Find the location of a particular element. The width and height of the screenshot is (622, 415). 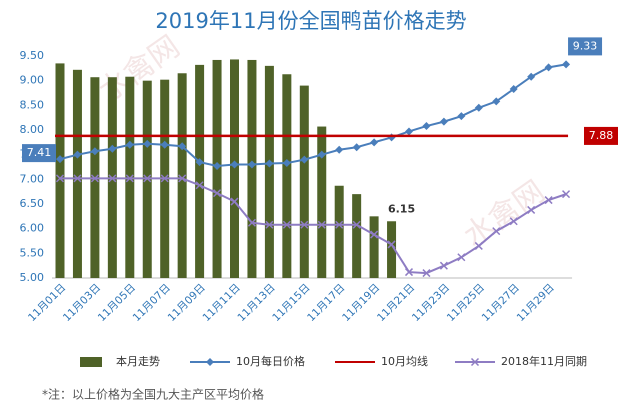

y-tick-label: 8.50 is located at coordinates (32, 104).